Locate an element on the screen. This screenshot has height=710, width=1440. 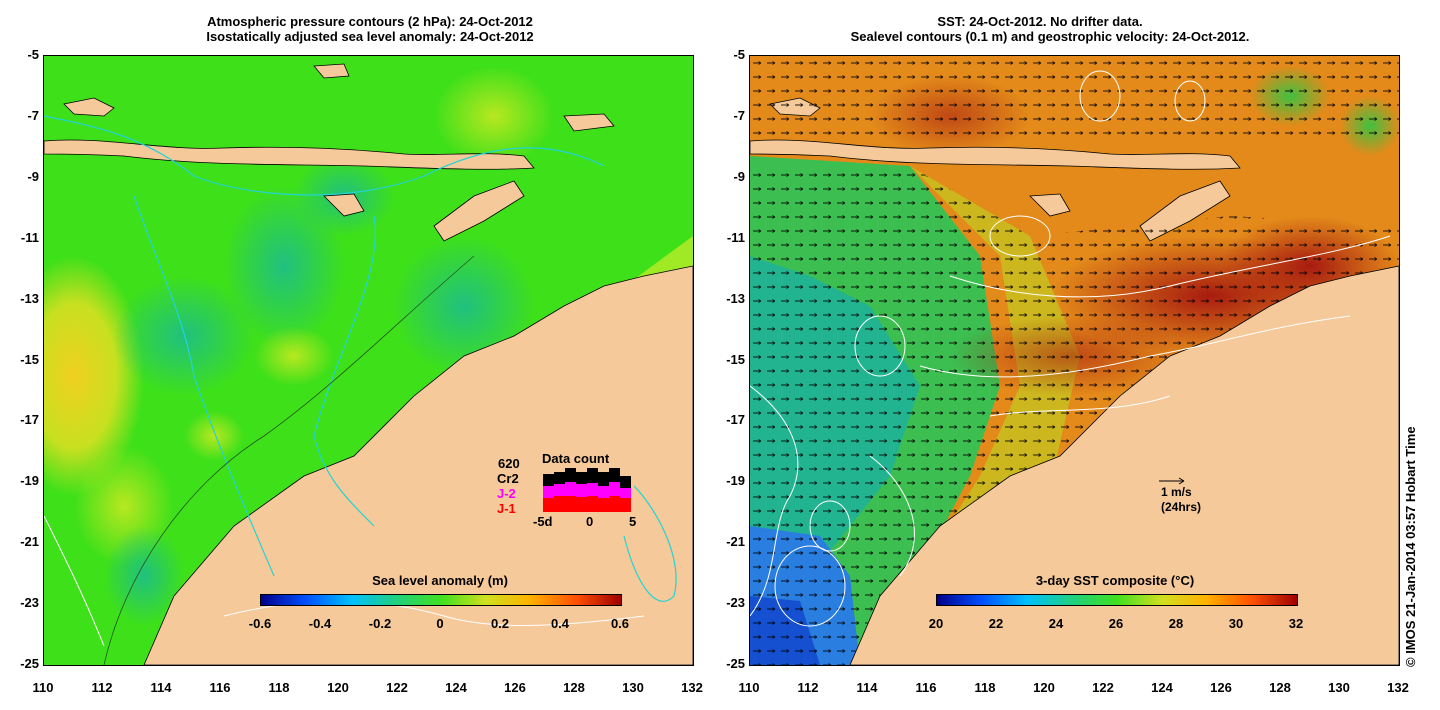
sla-colorbar-tick: -0.6 is located at coordinates (260, 623).